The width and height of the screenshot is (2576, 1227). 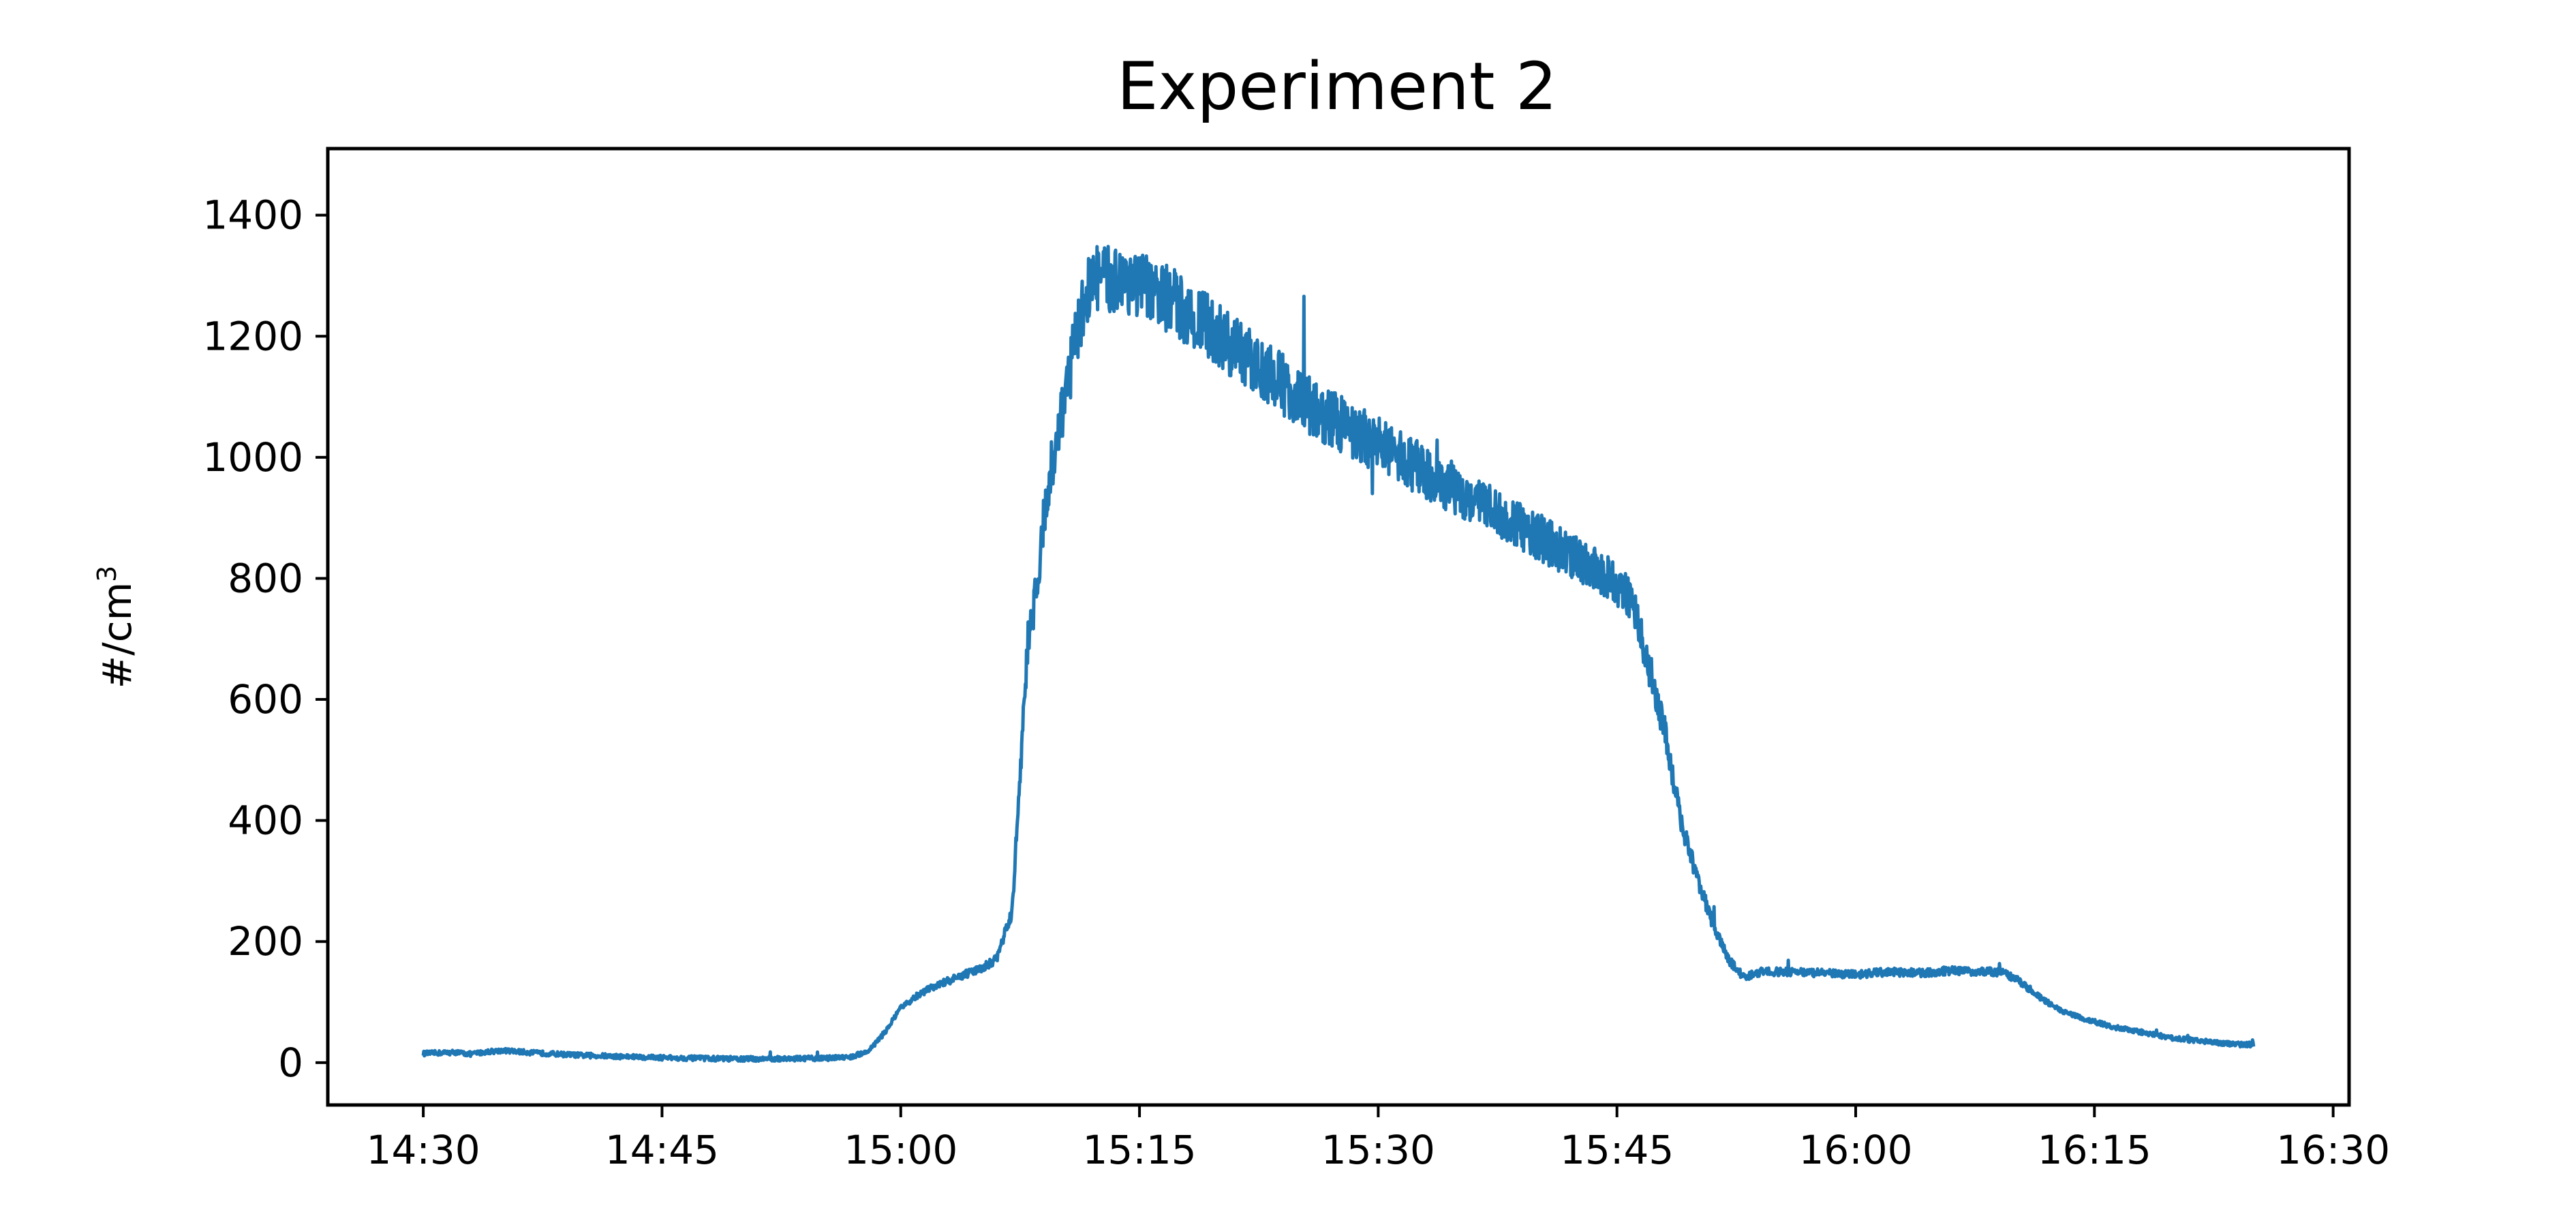 I want to click on x-tick-label: 16:30, so click(x=2333, y=1150).